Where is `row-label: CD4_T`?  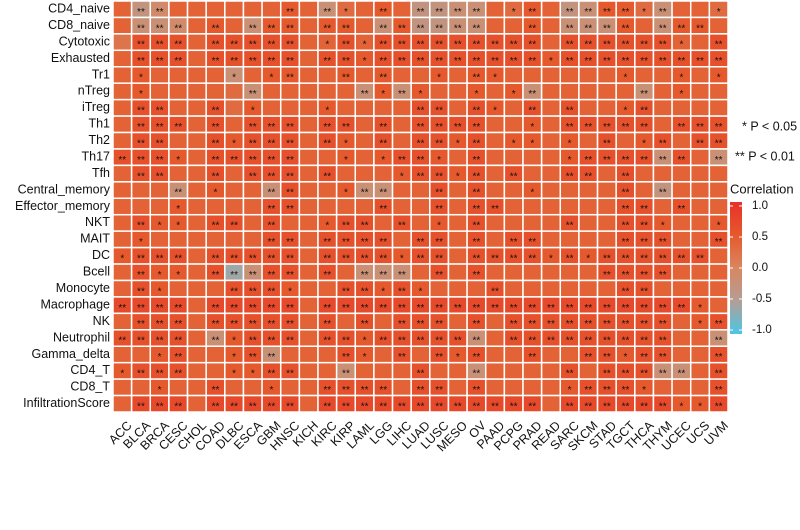
row-label: CD4_T is located at coordinates (90, 370).